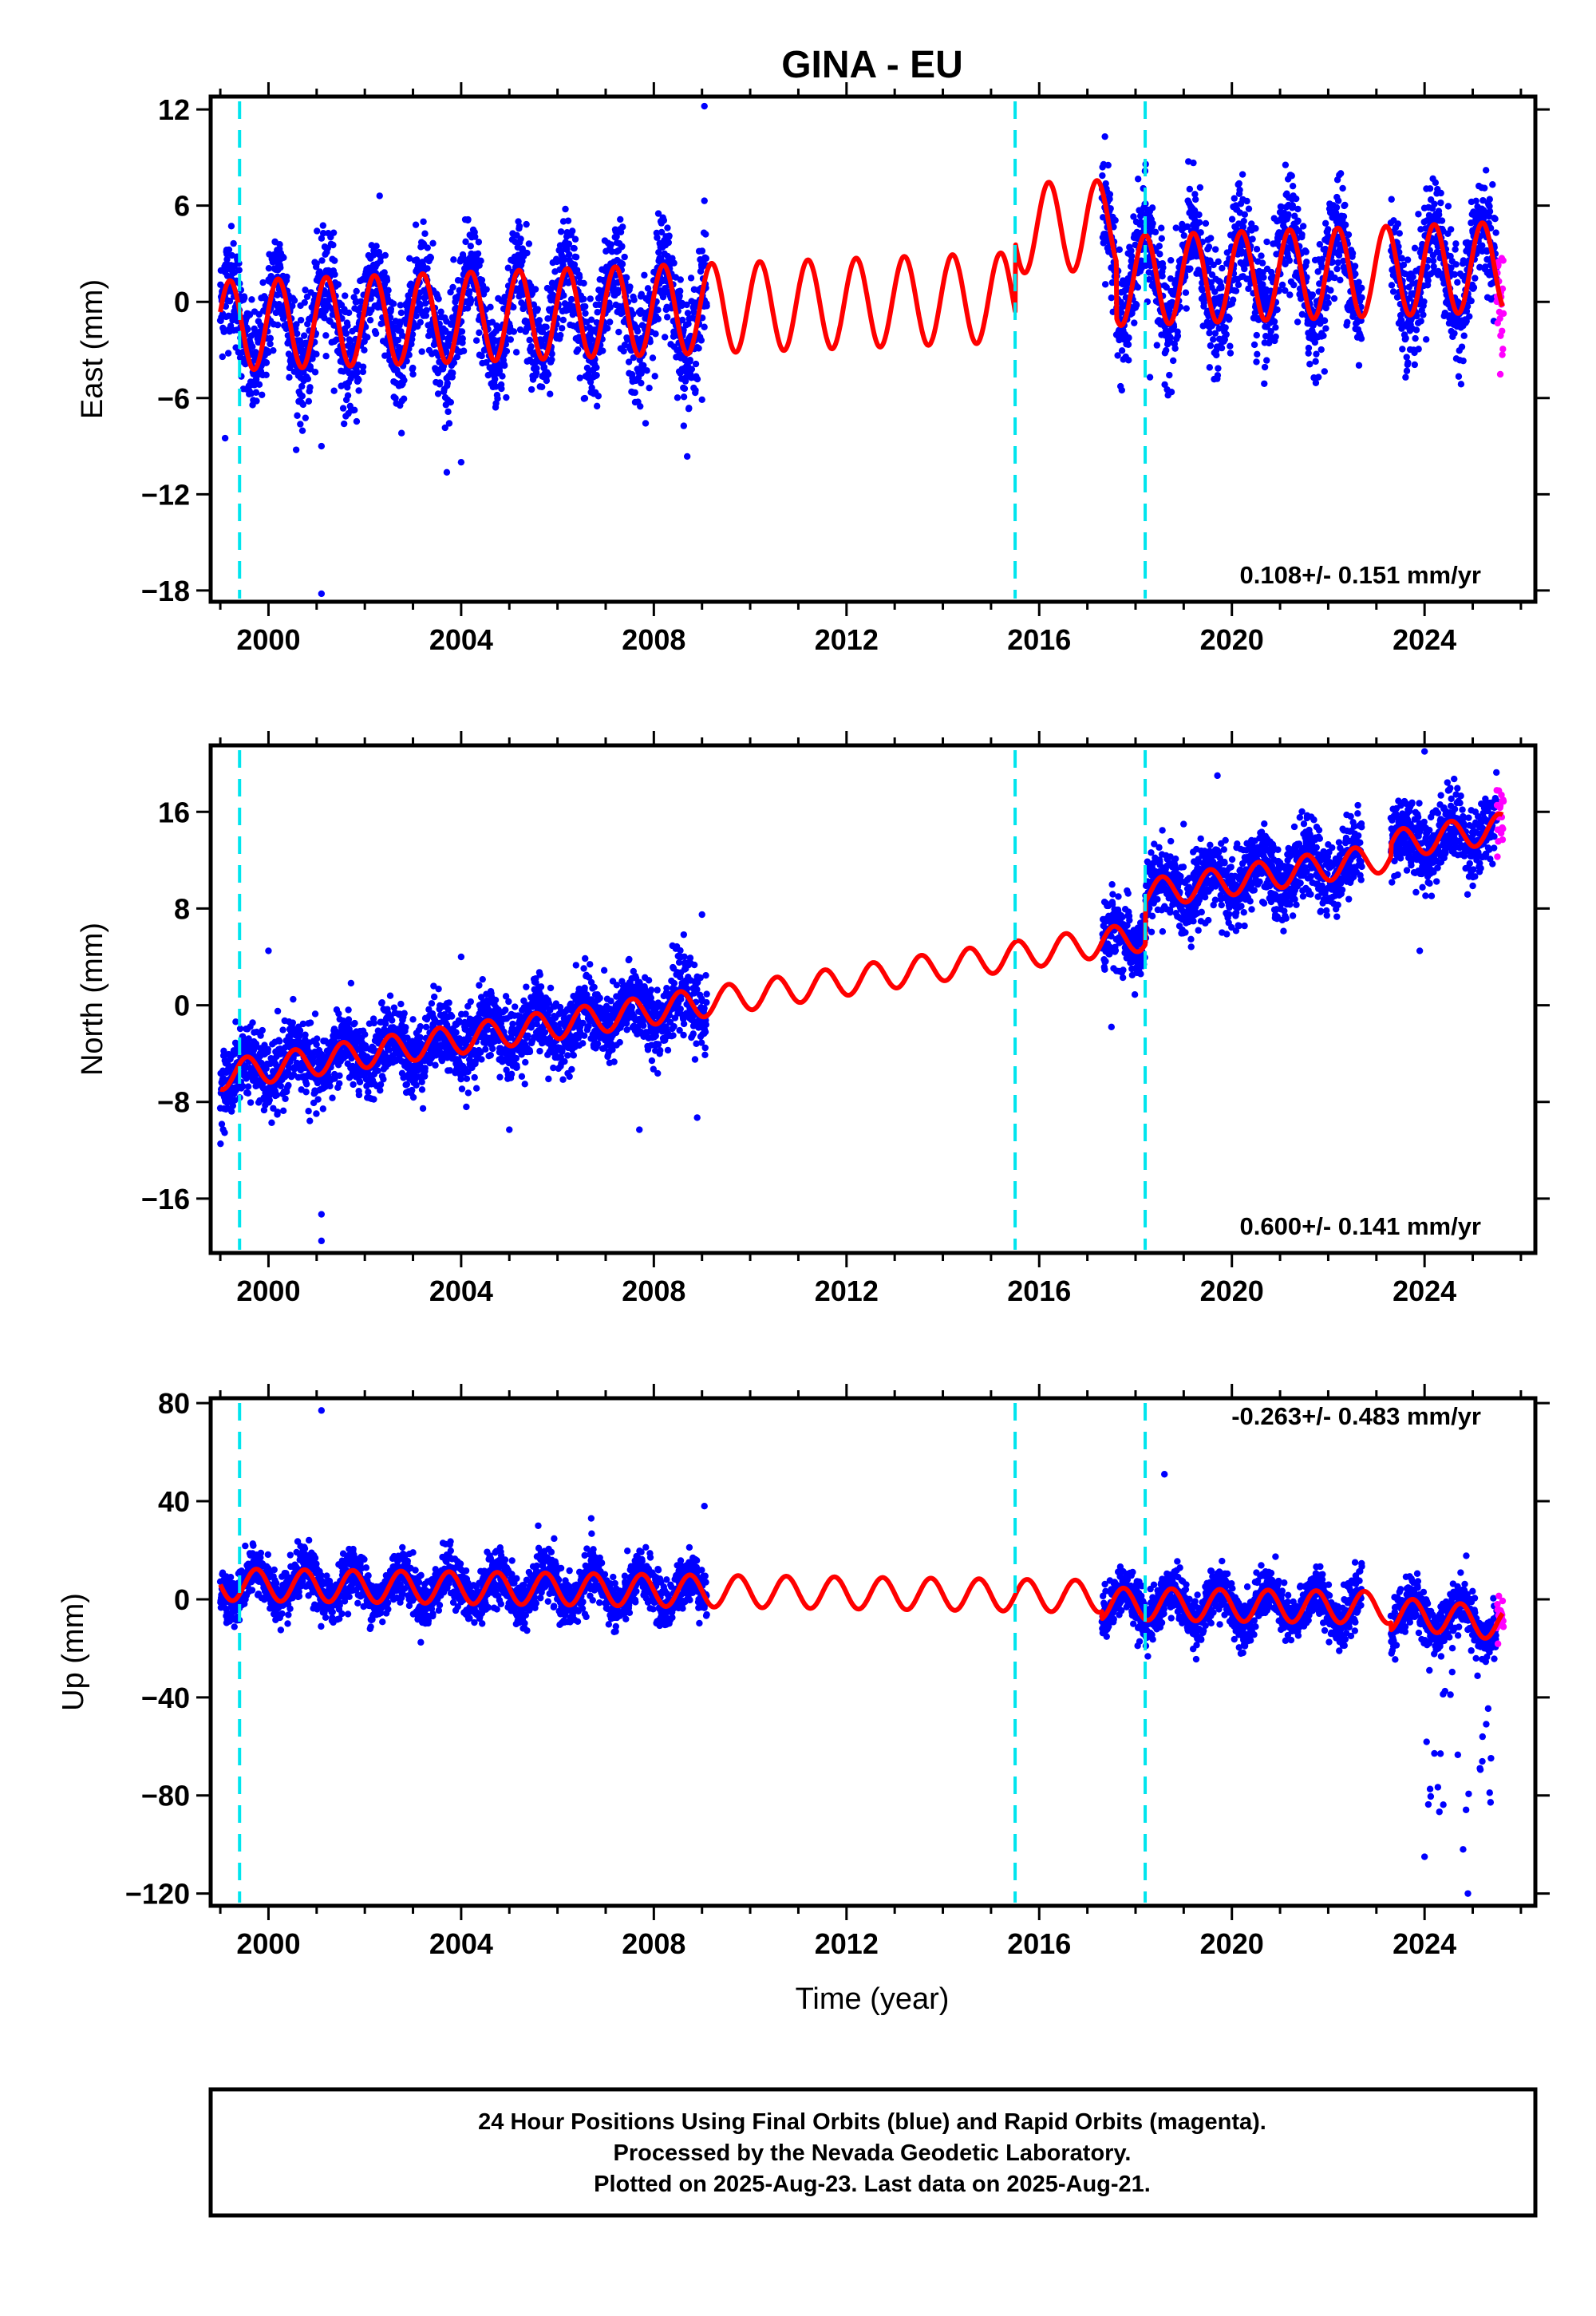 This screenshot has height=2316, width=1596. I want to click on y-axis-label: East (mm), so click(92, 349).